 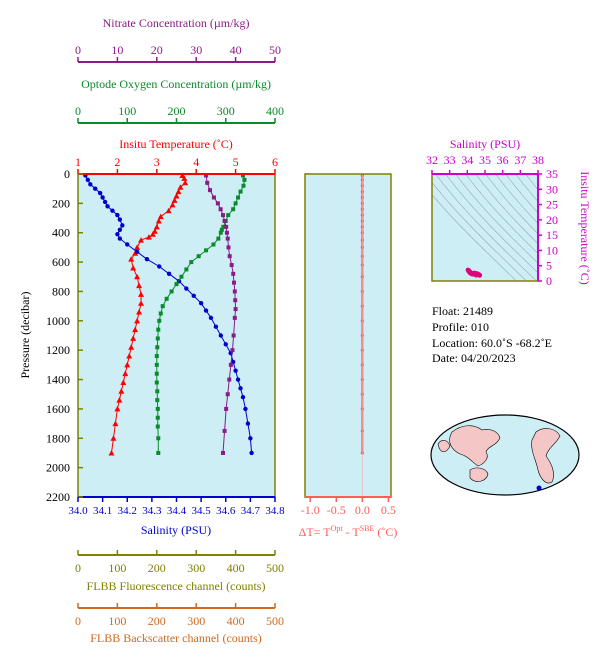 I want to click on salinity-axis-tick-label: 34.6, so click(x=226, y=511).